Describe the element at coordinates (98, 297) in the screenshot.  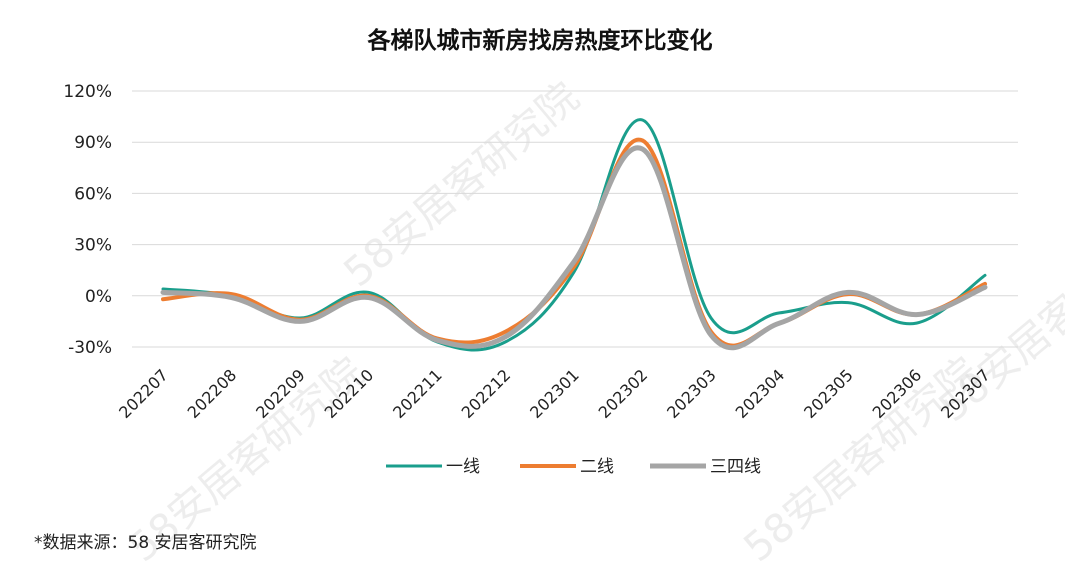
I see `y-tick-label: 0%` at that location.